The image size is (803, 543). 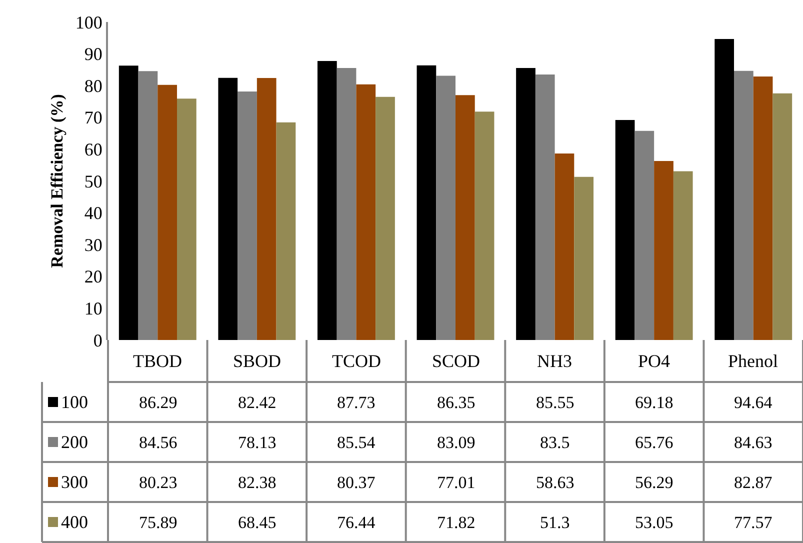 What do you see at coordinates (157, 361) in the screenshot?
I see `x-tick-label: TBOD` at bounding box center [157, 361].